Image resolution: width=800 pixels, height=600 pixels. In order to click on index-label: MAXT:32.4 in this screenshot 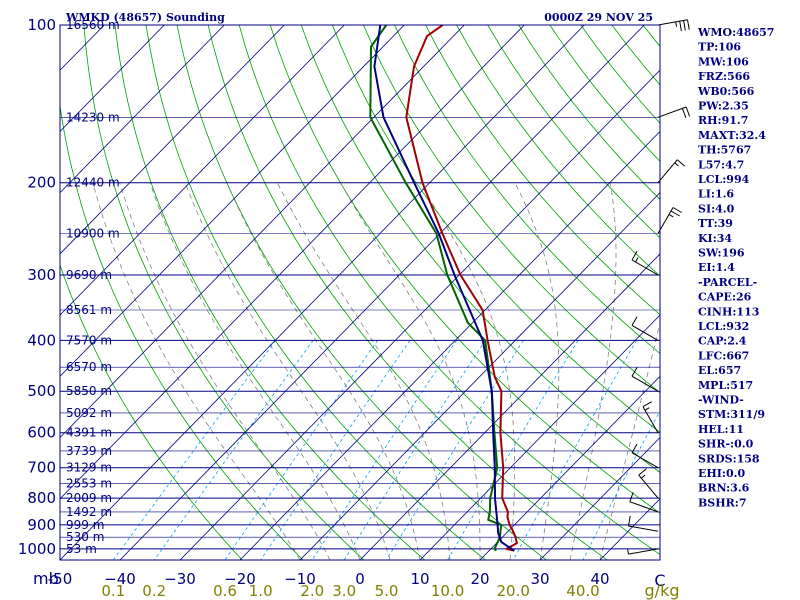, I will do `click(732, 135)`.